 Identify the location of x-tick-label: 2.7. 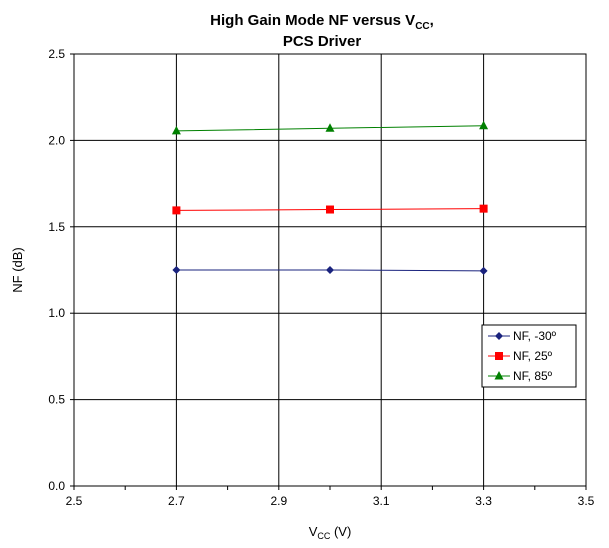
(176, 501).